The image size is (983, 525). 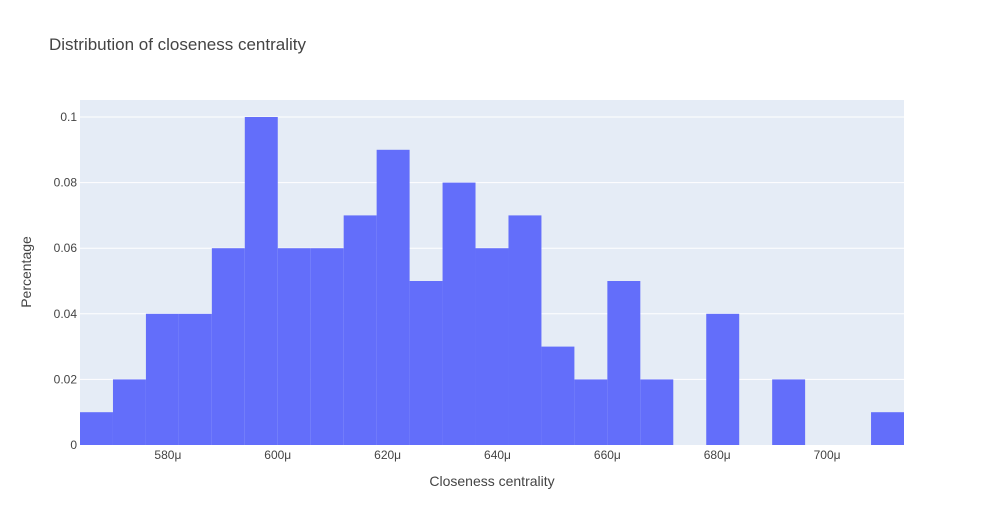 I want to click on y-axis-title: Percentage, so click(x=26, y=272).